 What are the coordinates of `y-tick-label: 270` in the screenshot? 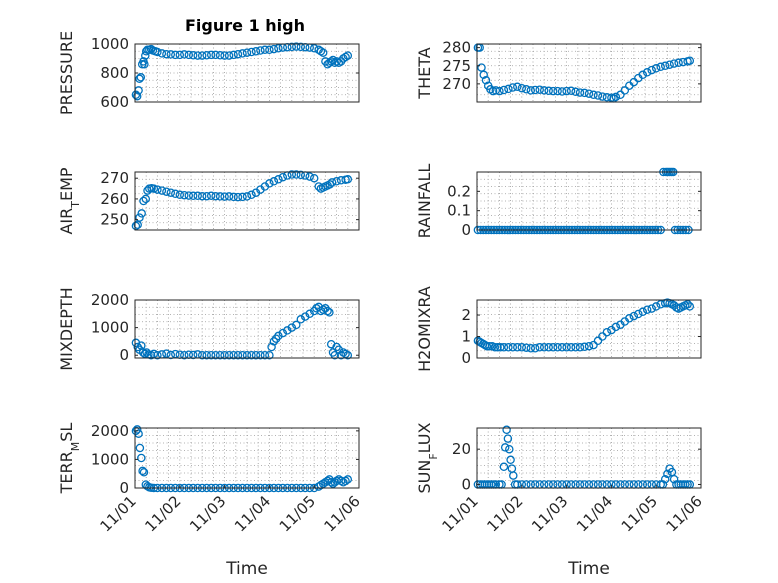 It's located at (456, 84).